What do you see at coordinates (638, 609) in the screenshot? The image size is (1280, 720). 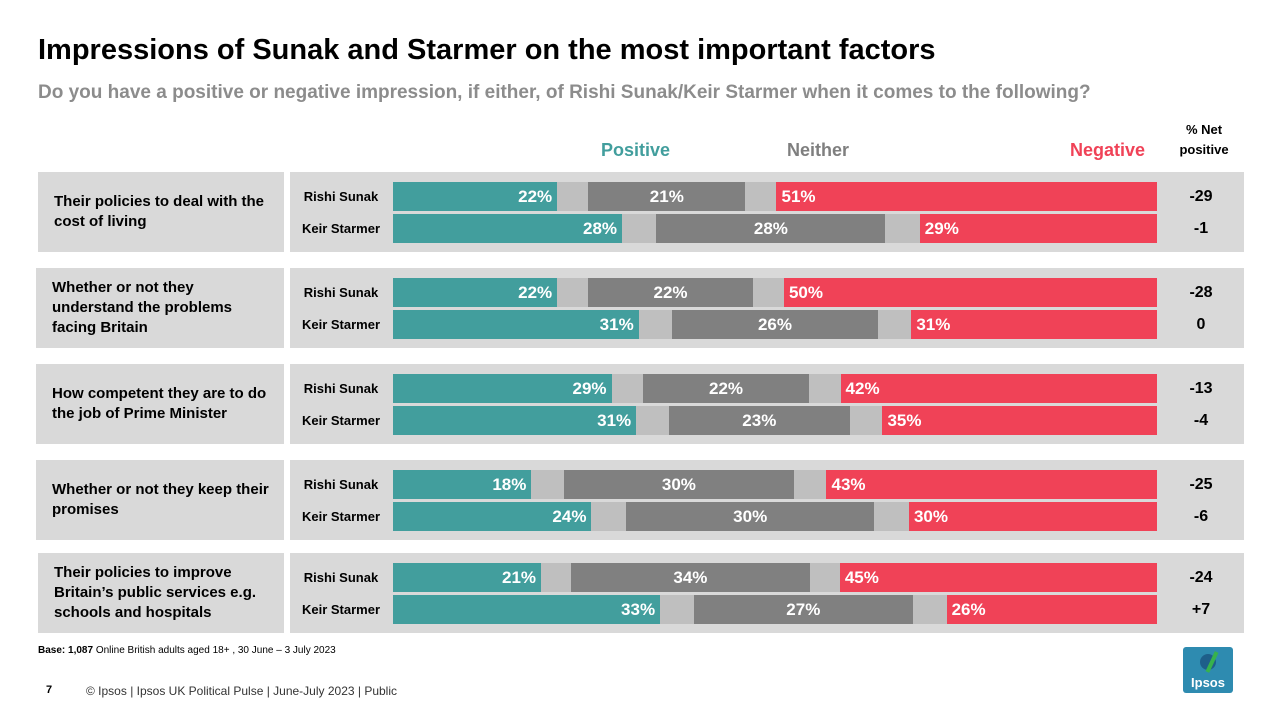 I see `data-label-positive: 33%` at bounding box center [638, 609].